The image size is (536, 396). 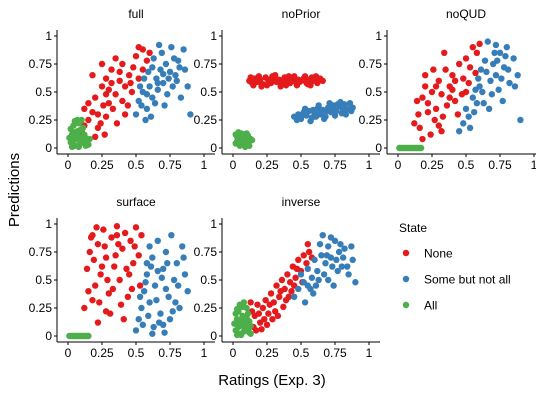 What do you see at coordinates (371, 120) in the screenshot?
I see `y-tick-label: 0.25` at bounding box center [371, 120].